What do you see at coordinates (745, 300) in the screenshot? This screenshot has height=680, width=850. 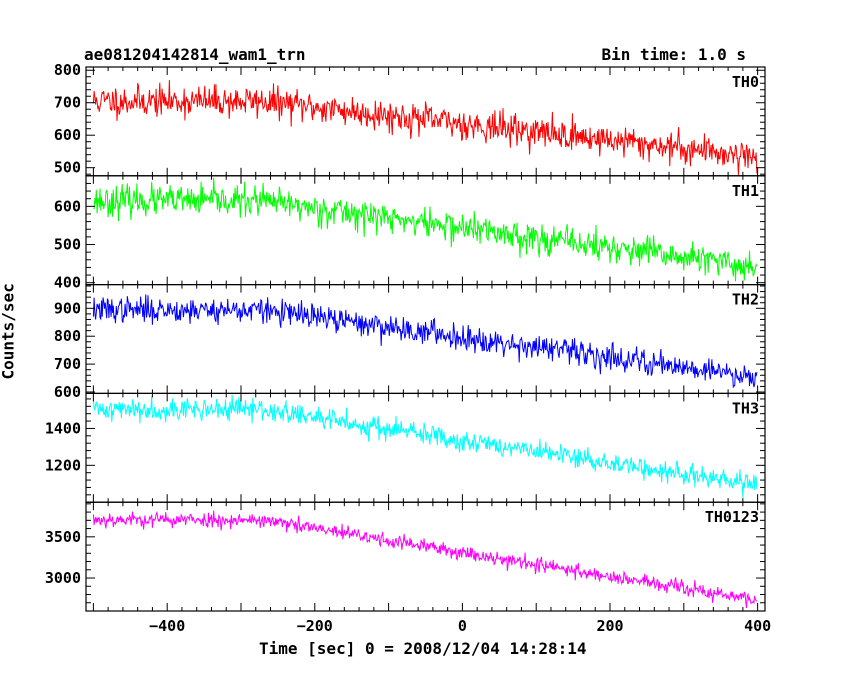 I see `panel-label-th2: TH2` at bounding box center [745, 300].